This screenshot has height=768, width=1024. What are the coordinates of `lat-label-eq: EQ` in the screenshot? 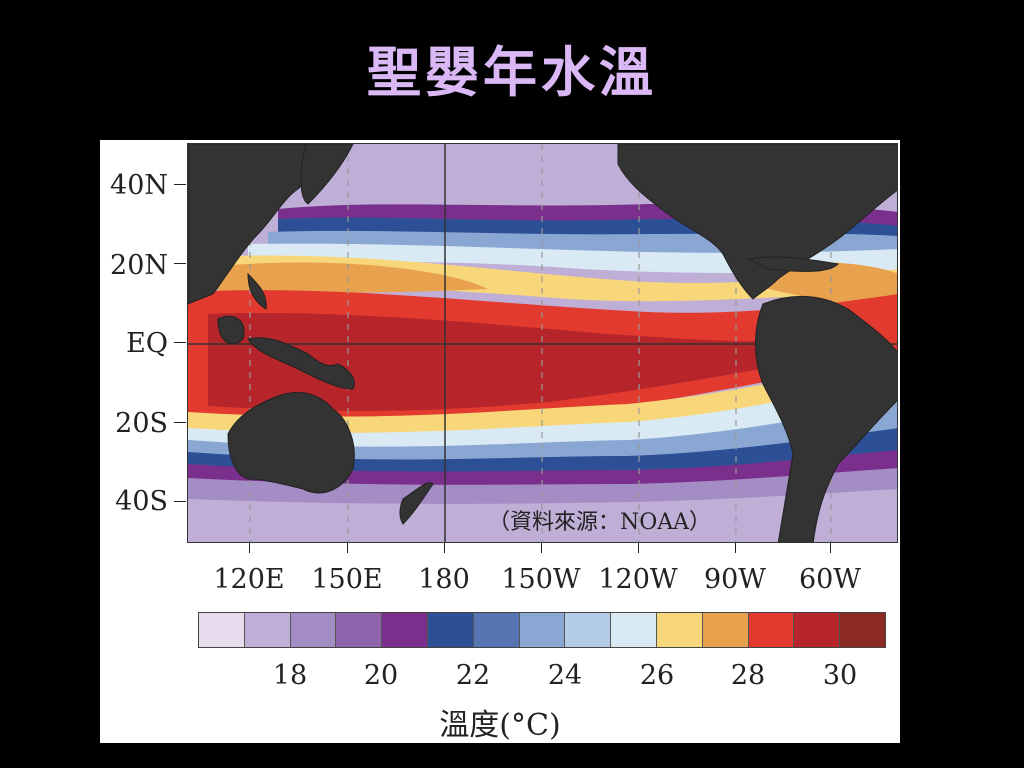 It's located at (147, 343).